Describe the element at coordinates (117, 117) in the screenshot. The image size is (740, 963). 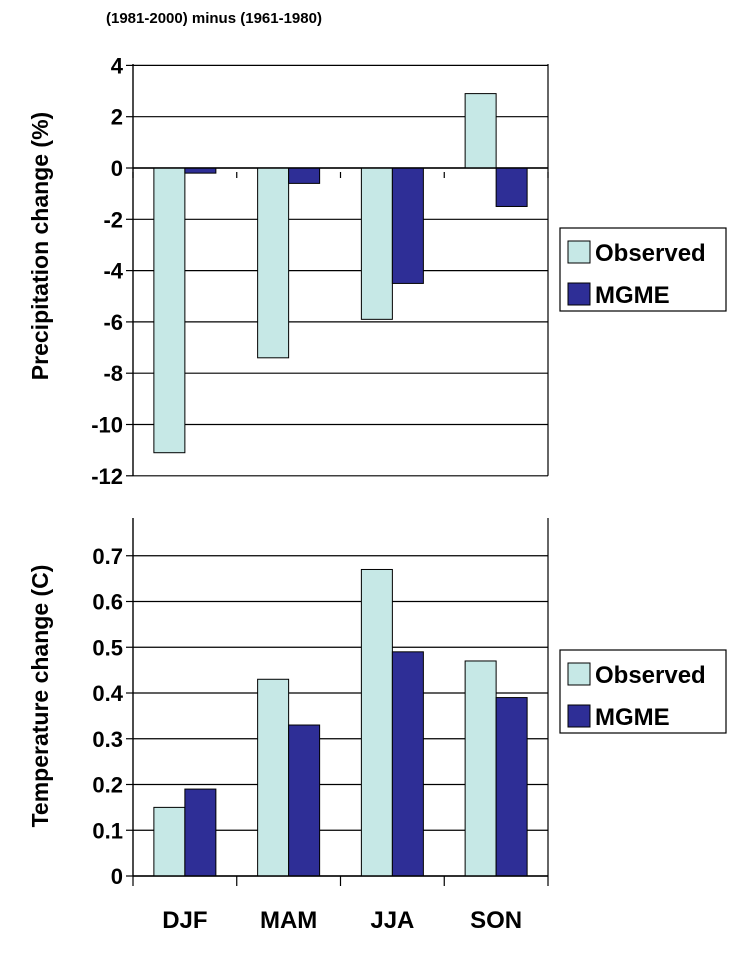
I see `y-tick-label: 2` at that location.